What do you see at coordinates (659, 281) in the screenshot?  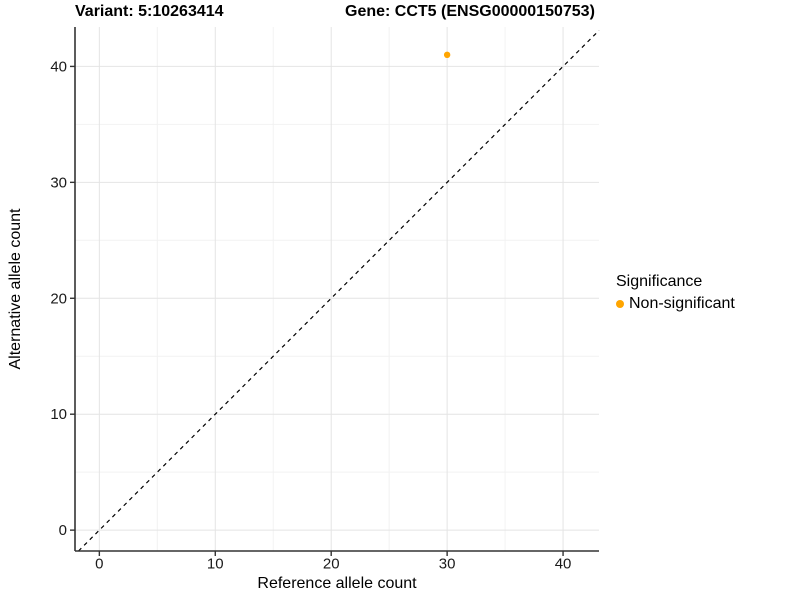 I see `legend-title: Significance` at bounding box center [659, 281].